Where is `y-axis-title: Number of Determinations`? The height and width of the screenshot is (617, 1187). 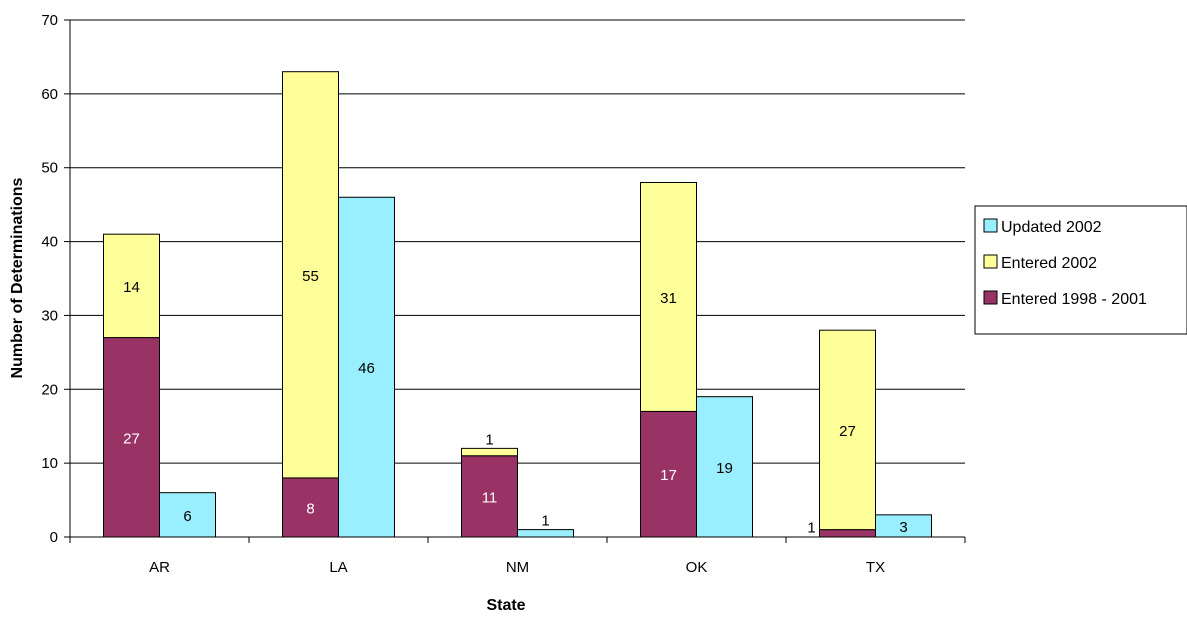 y-axis-title: Number of Determinations is located at coordinates (17, 277).